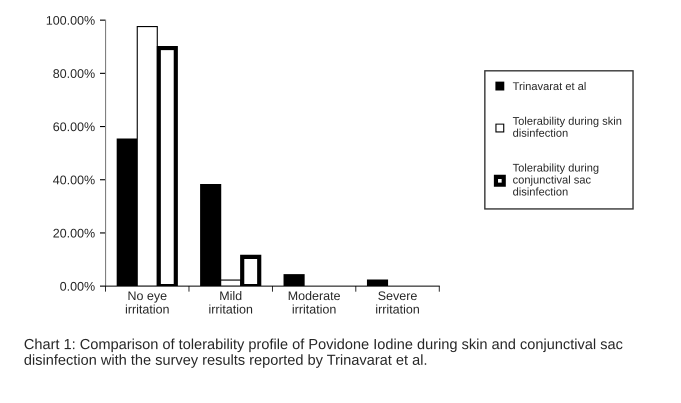 The width and height of the screenshot is (681, 403). I want to click on legend-label: Trinavarat et al, so click(549, 86).